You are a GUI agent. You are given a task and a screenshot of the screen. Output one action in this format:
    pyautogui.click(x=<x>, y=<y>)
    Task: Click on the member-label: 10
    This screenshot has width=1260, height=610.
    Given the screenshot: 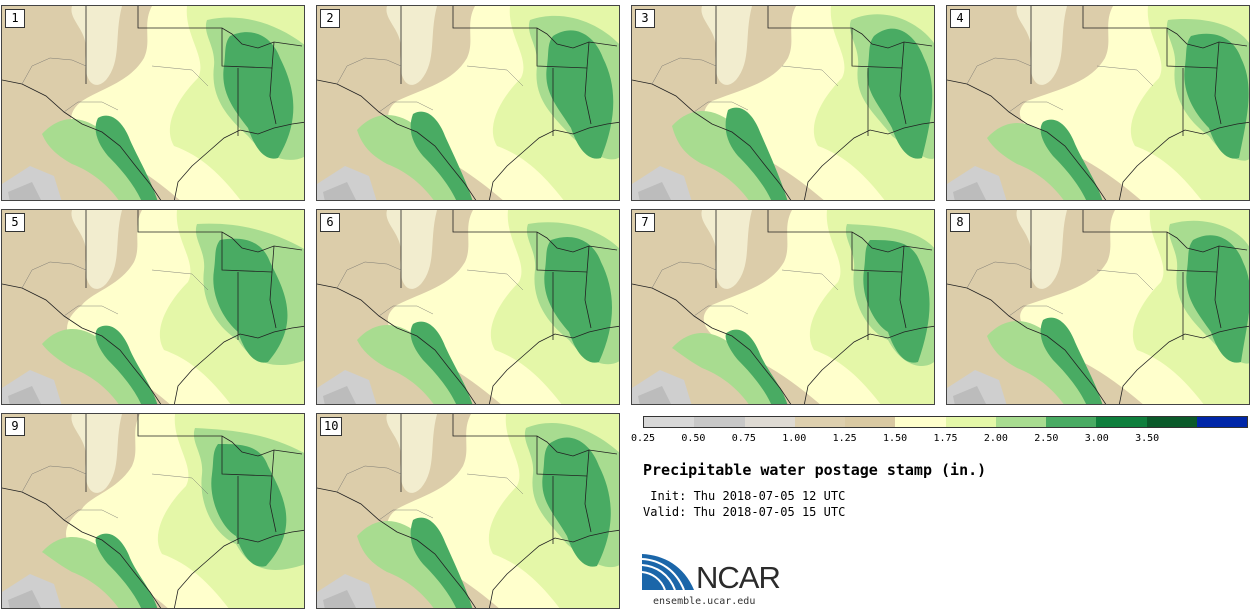 What is the action you would take?
    pyautogui.click(x=331, y=426)
    